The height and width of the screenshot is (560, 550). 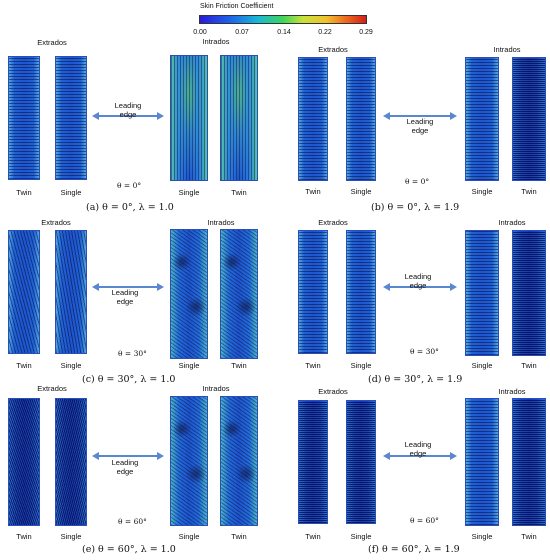 What do you see at coordinates (414, 549) in the screenshot?
I see `caption-f: (f) θ = 60°, λ = 1.9` at bounding box center [414, 549].